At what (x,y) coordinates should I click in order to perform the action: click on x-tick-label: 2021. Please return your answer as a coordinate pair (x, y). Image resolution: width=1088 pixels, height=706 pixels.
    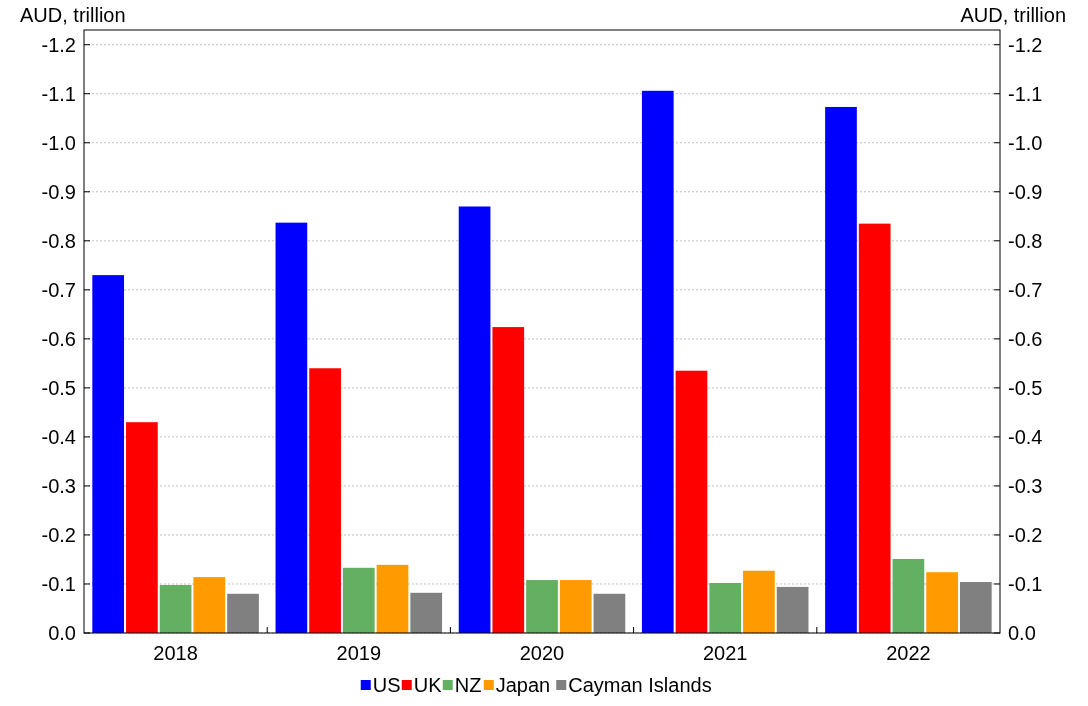
    Looking at the image, I should click on (725, 653).